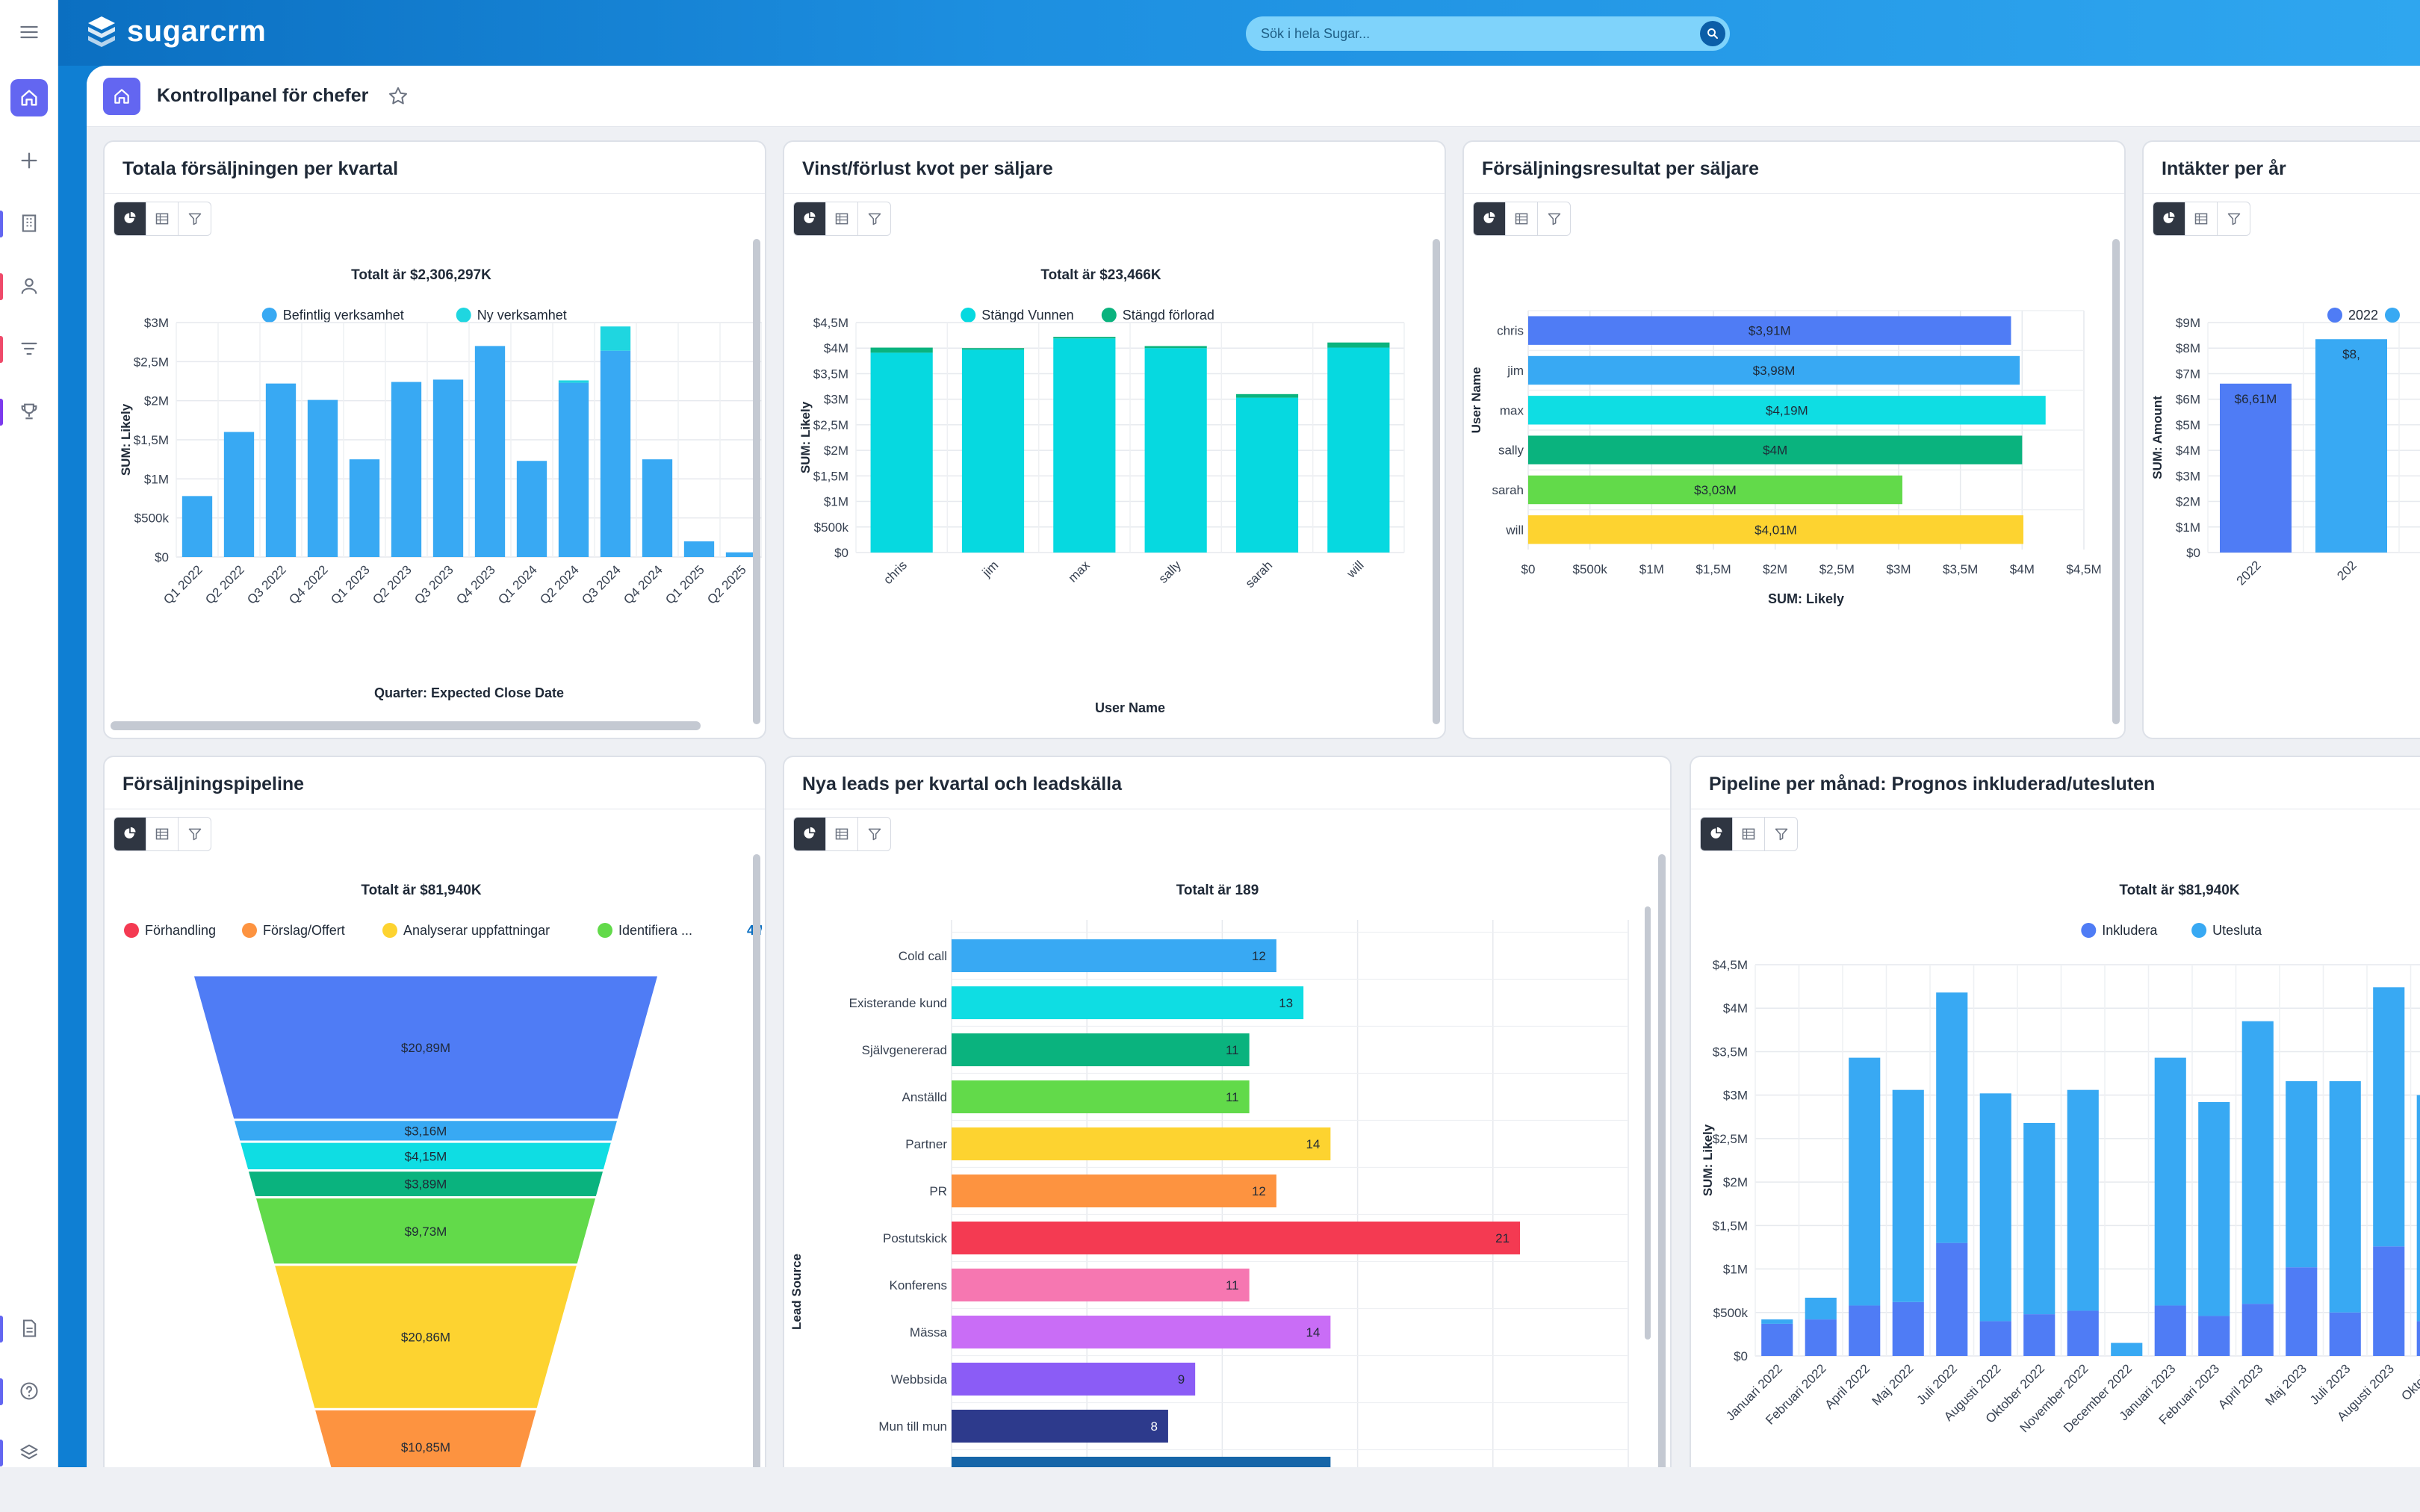  What do you see at coordinates (29, 1452) in the screenshot?
I see `layers-button` at bounding box center [29, 1452].